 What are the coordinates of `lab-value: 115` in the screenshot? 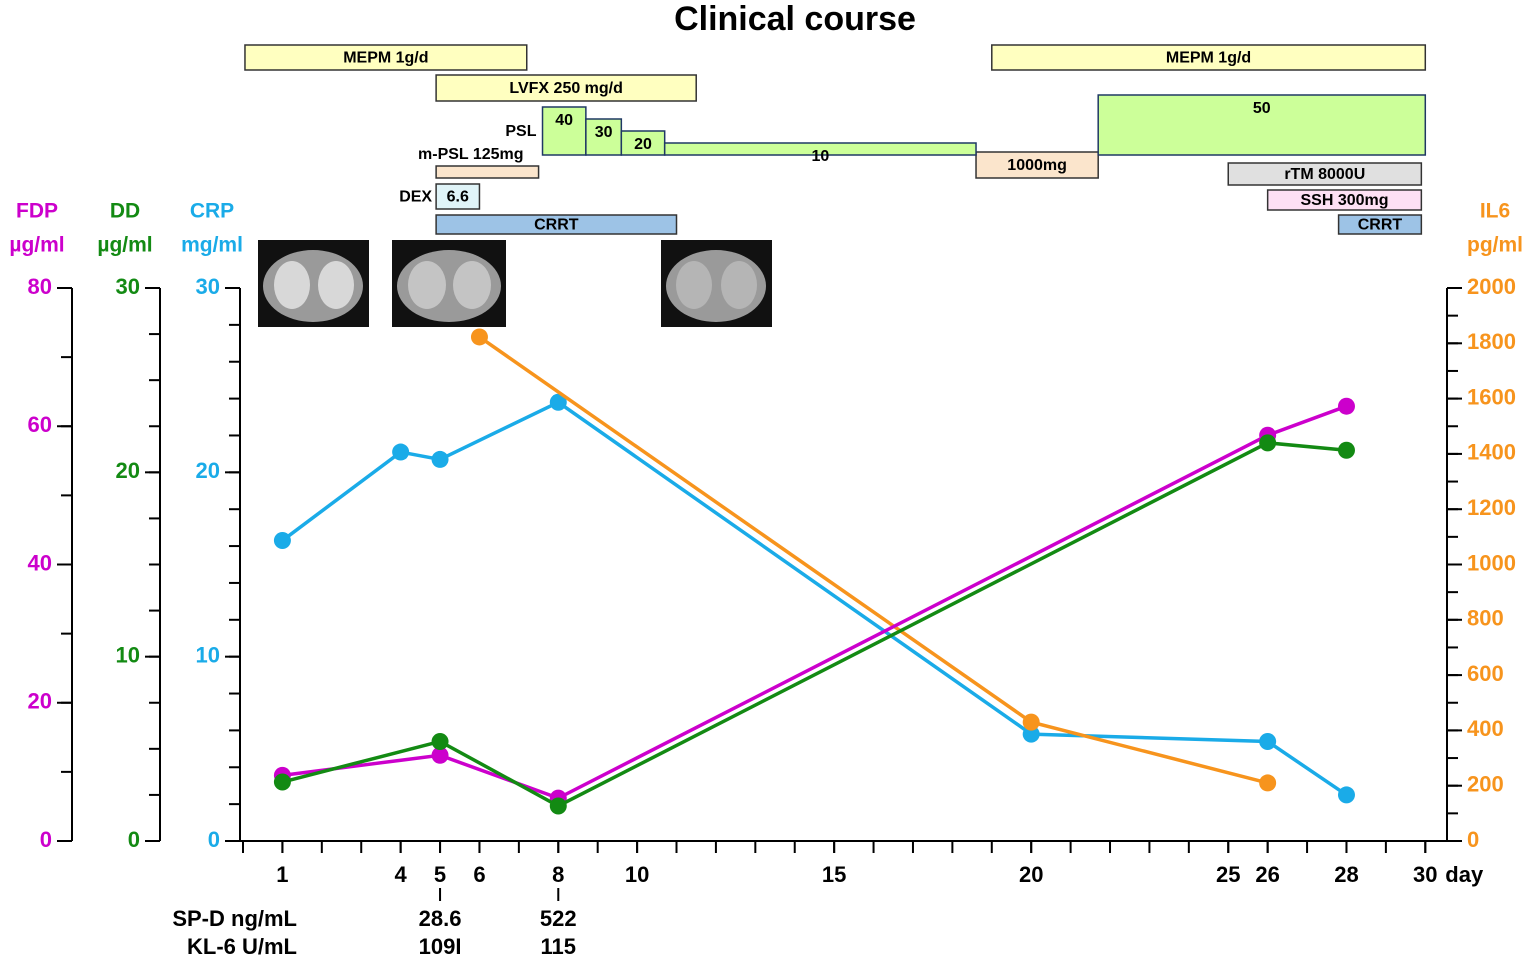 It's located at (559, 946).